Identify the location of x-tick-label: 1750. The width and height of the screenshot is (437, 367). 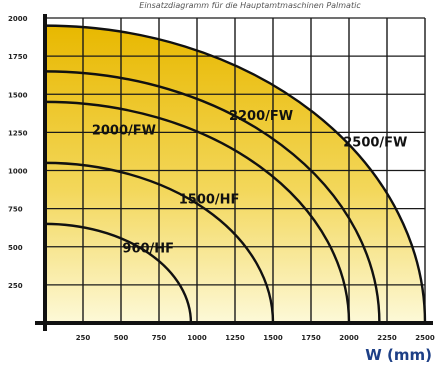
(311, 338).